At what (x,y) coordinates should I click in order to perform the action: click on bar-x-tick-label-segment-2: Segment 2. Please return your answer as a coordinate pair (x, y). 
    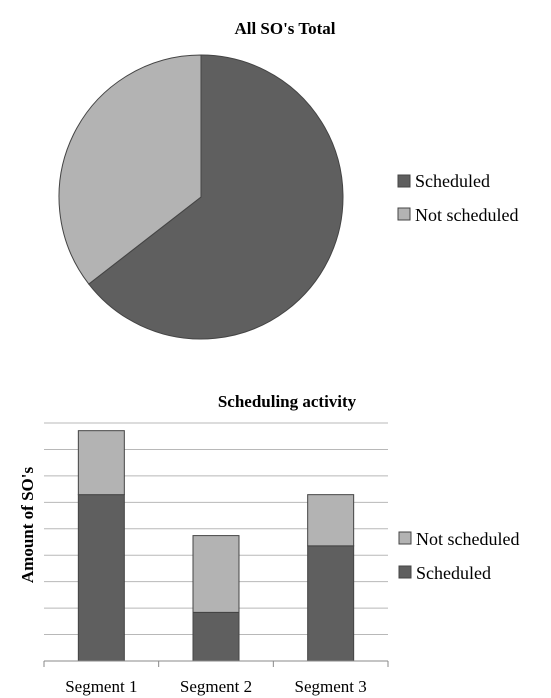
    Looking at the image, I should click on (216, 686).